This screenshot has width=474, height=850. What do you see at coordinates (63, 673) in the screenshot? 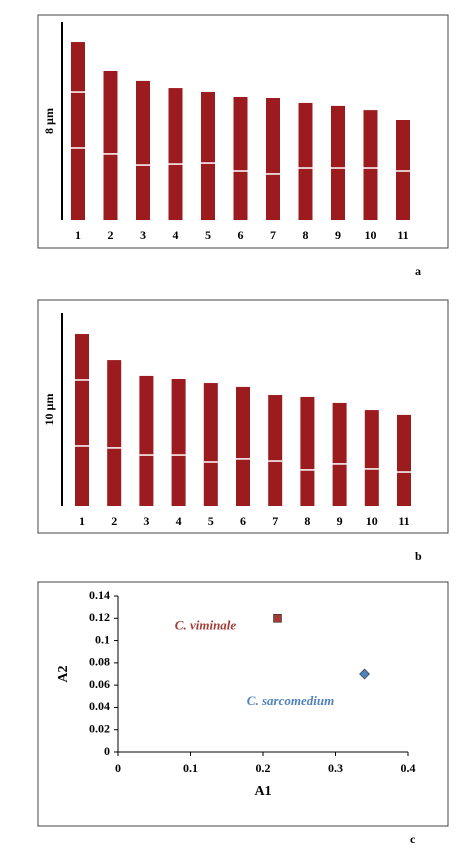
I see `y-axis-label: A2` at bounding box center [63, 673].